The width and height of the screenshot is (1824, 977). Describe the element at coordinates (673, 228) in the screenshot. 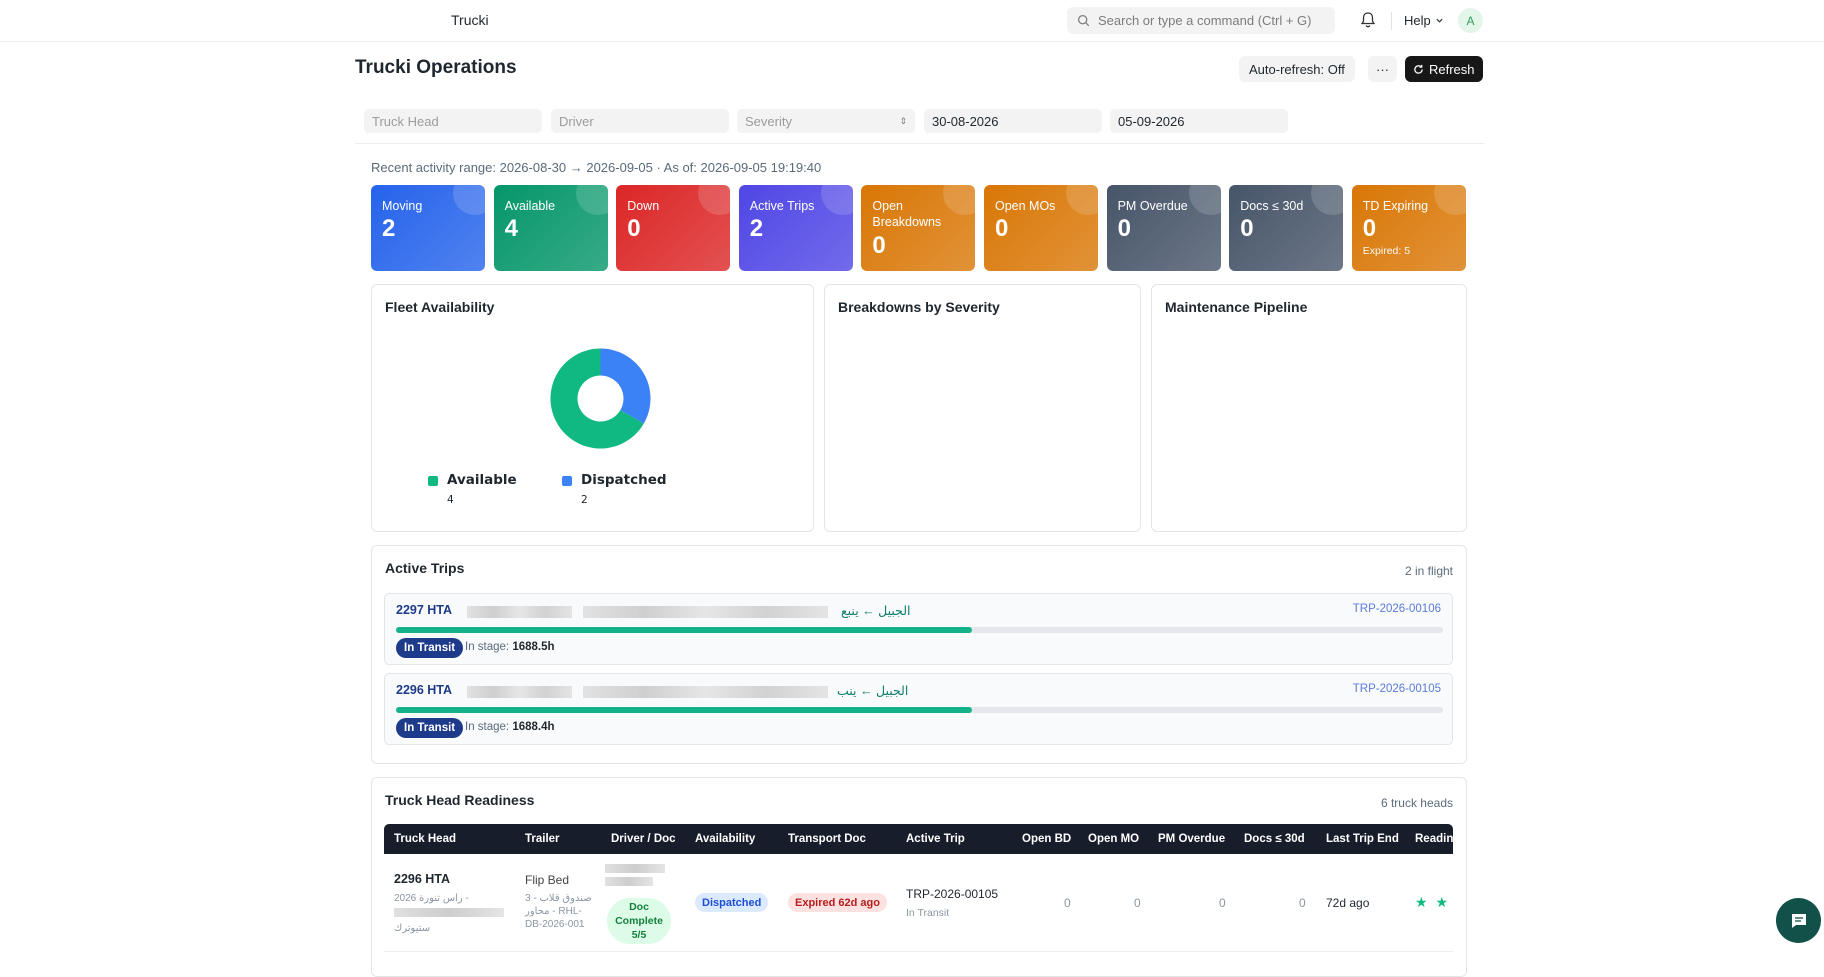

I see `kpi-card-down: Down 0` at that location.